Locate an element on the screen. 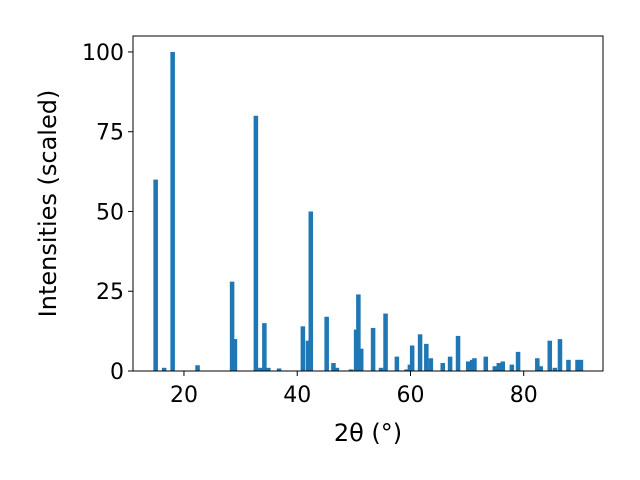  x-tick-label: 20 is located at coordinates (184, 395).